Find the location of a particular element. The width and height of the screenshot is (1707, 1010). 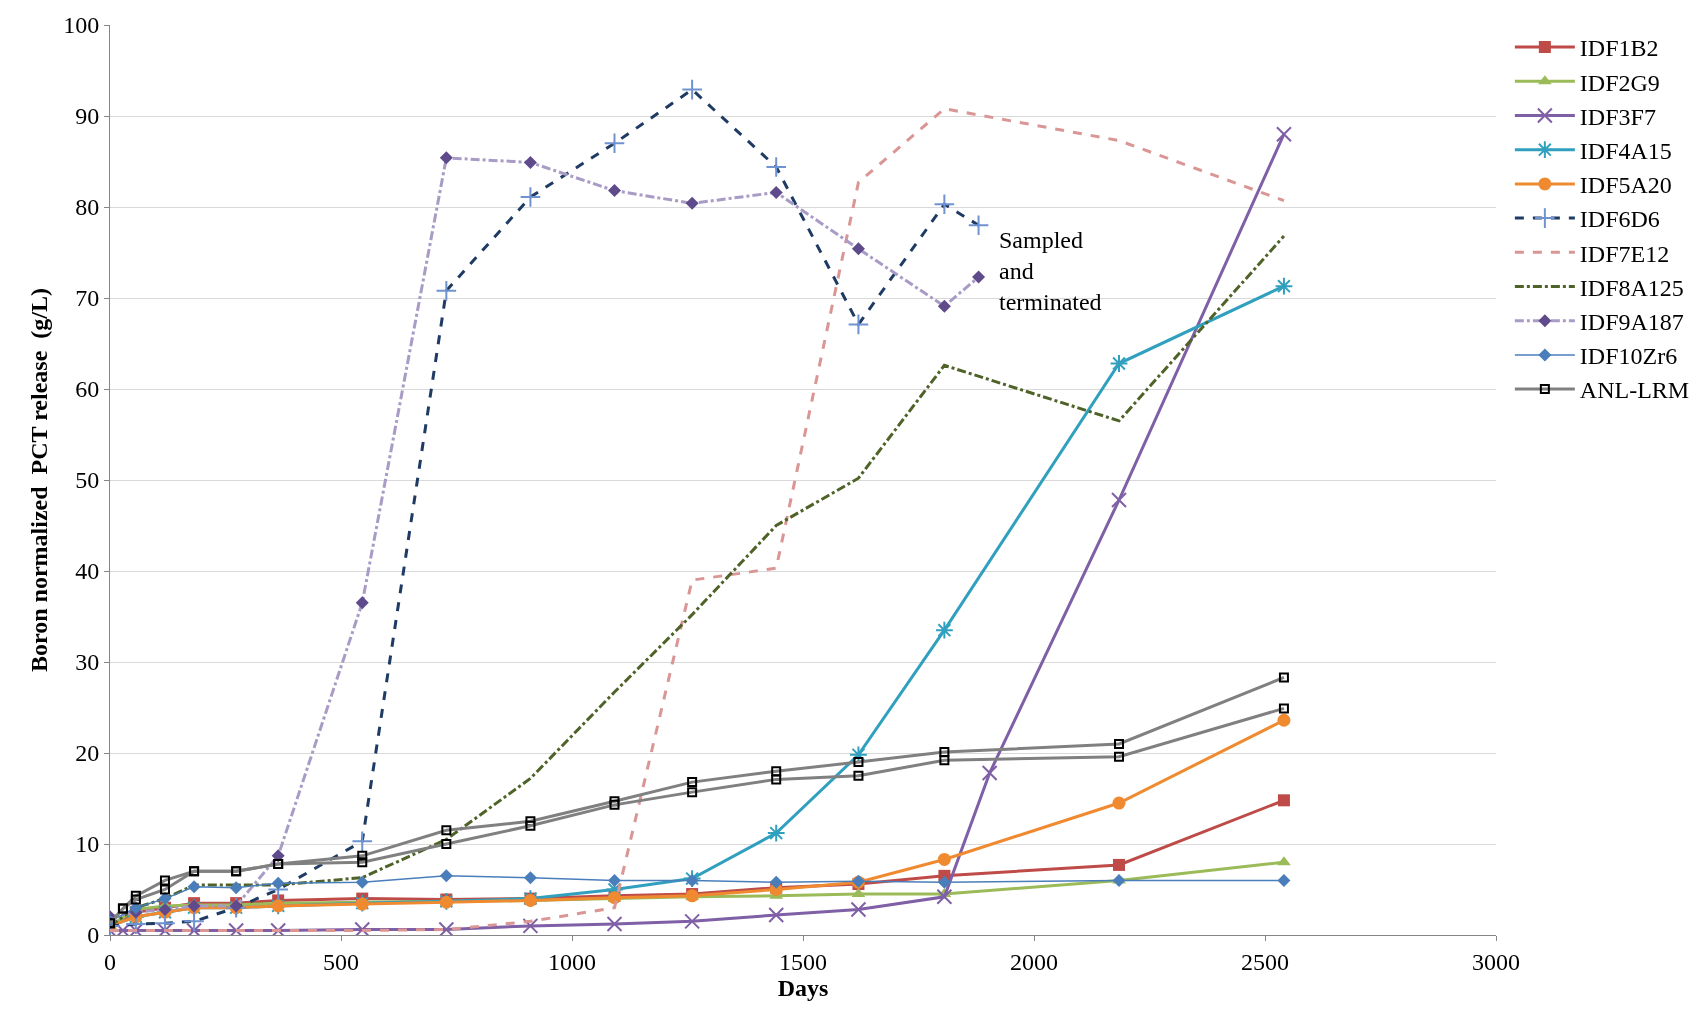

x-tick-label: 1000 is located at coordinates (572, 961).